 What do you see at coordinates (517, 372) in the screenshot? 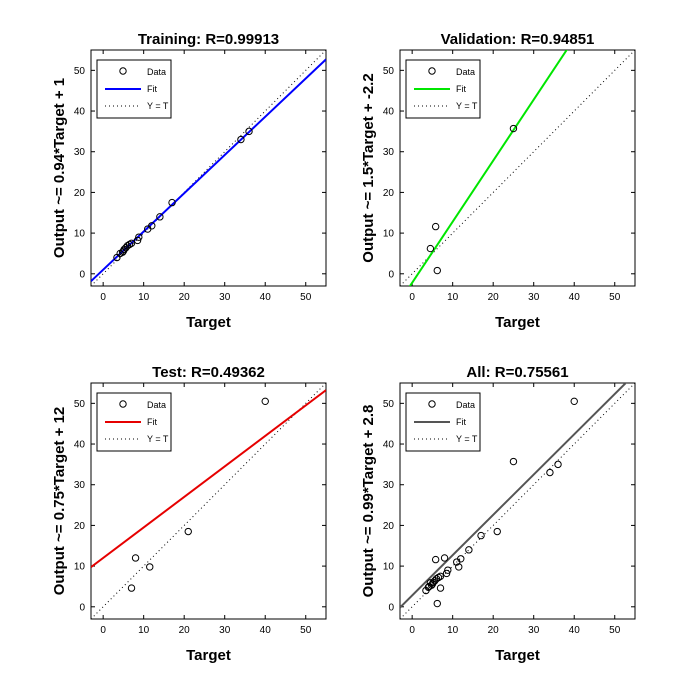
I see `chart-title: All: R=0.75561` at bounding box center [517, 372].